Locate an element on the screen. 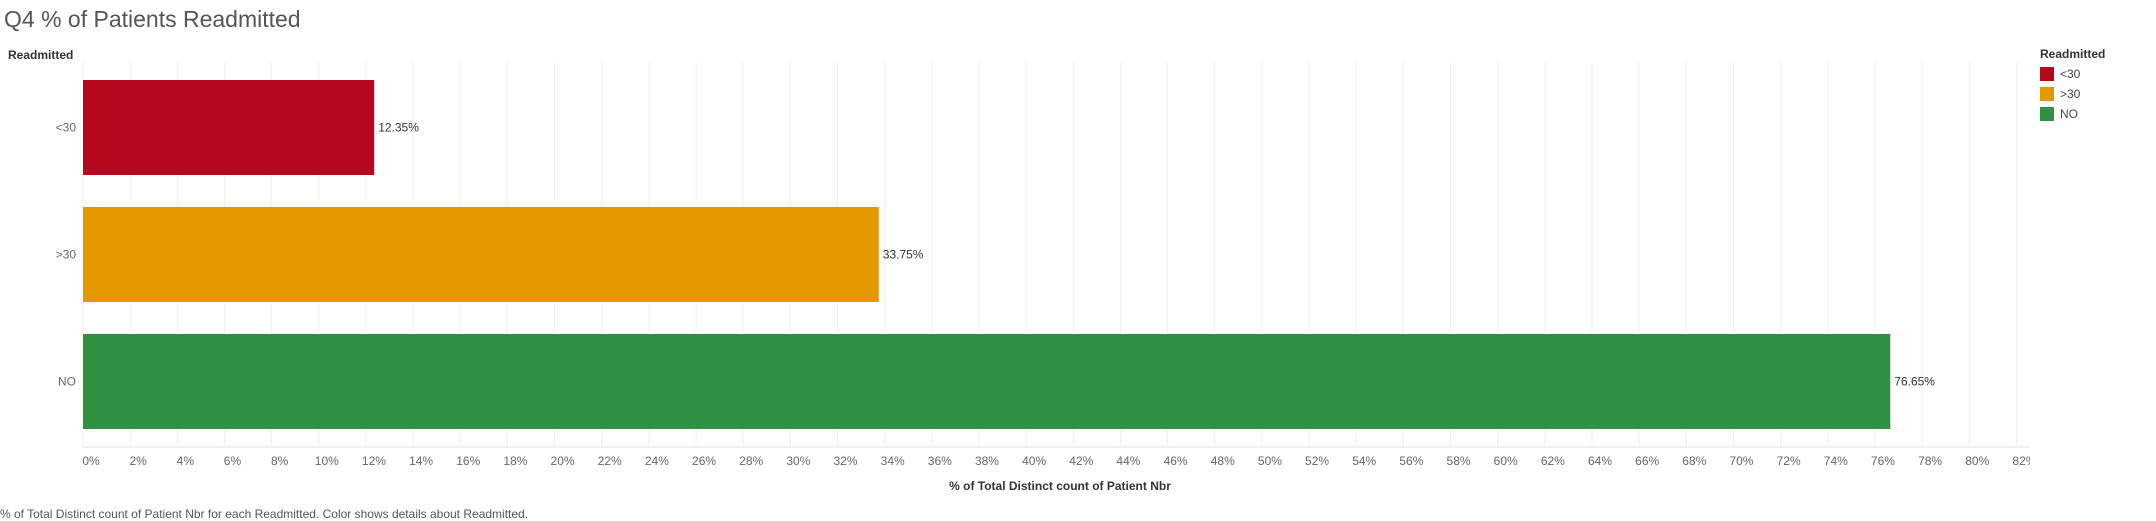 The width and height of the screenshot is (2156, 521). chart-title: Q4 % of Patients Readmitted is located at coordinates (152, 19).